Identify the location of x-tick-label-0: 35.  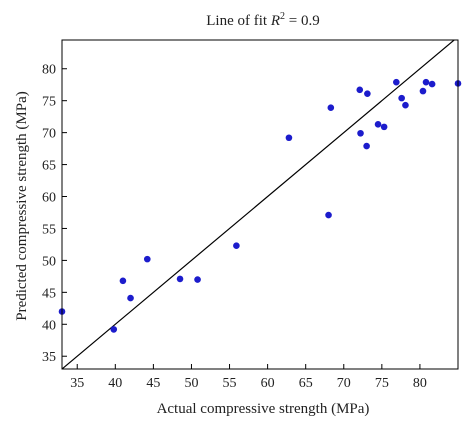
(77, 383).